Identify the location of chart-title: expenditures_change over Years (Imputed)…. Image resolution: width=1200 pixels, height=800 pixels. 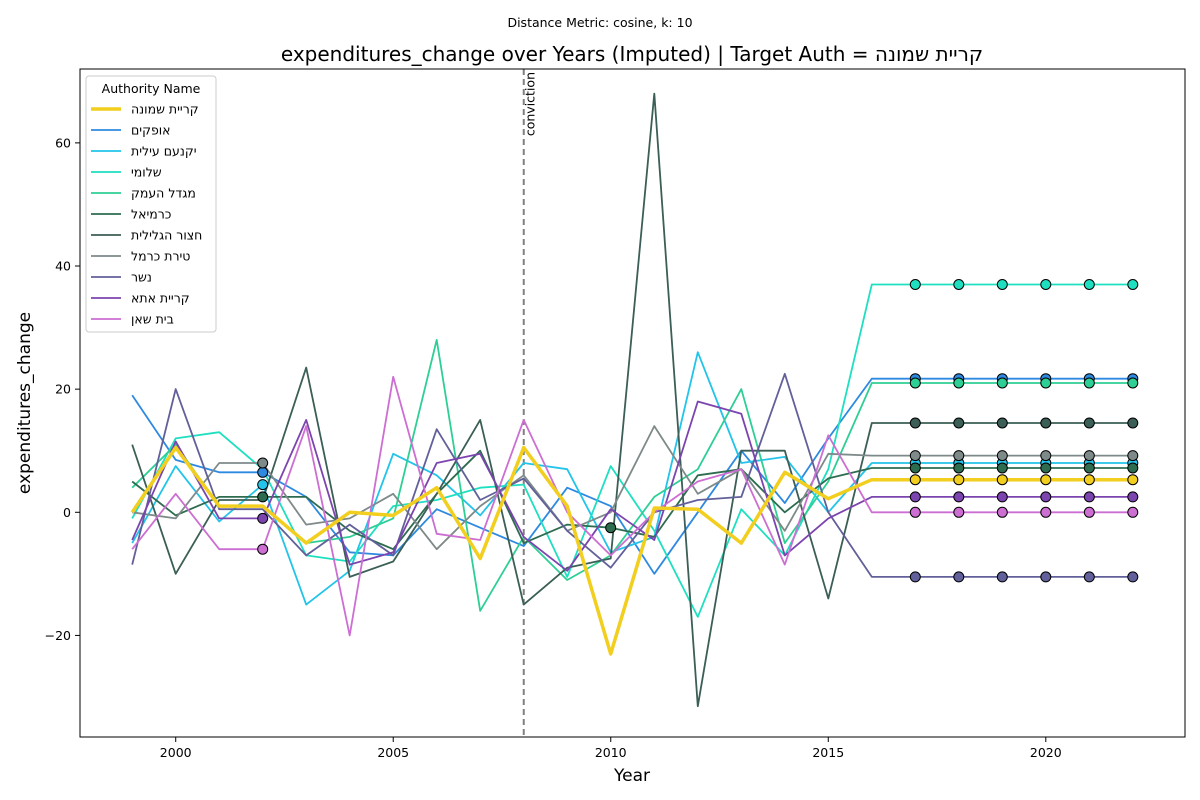
(632, 54).